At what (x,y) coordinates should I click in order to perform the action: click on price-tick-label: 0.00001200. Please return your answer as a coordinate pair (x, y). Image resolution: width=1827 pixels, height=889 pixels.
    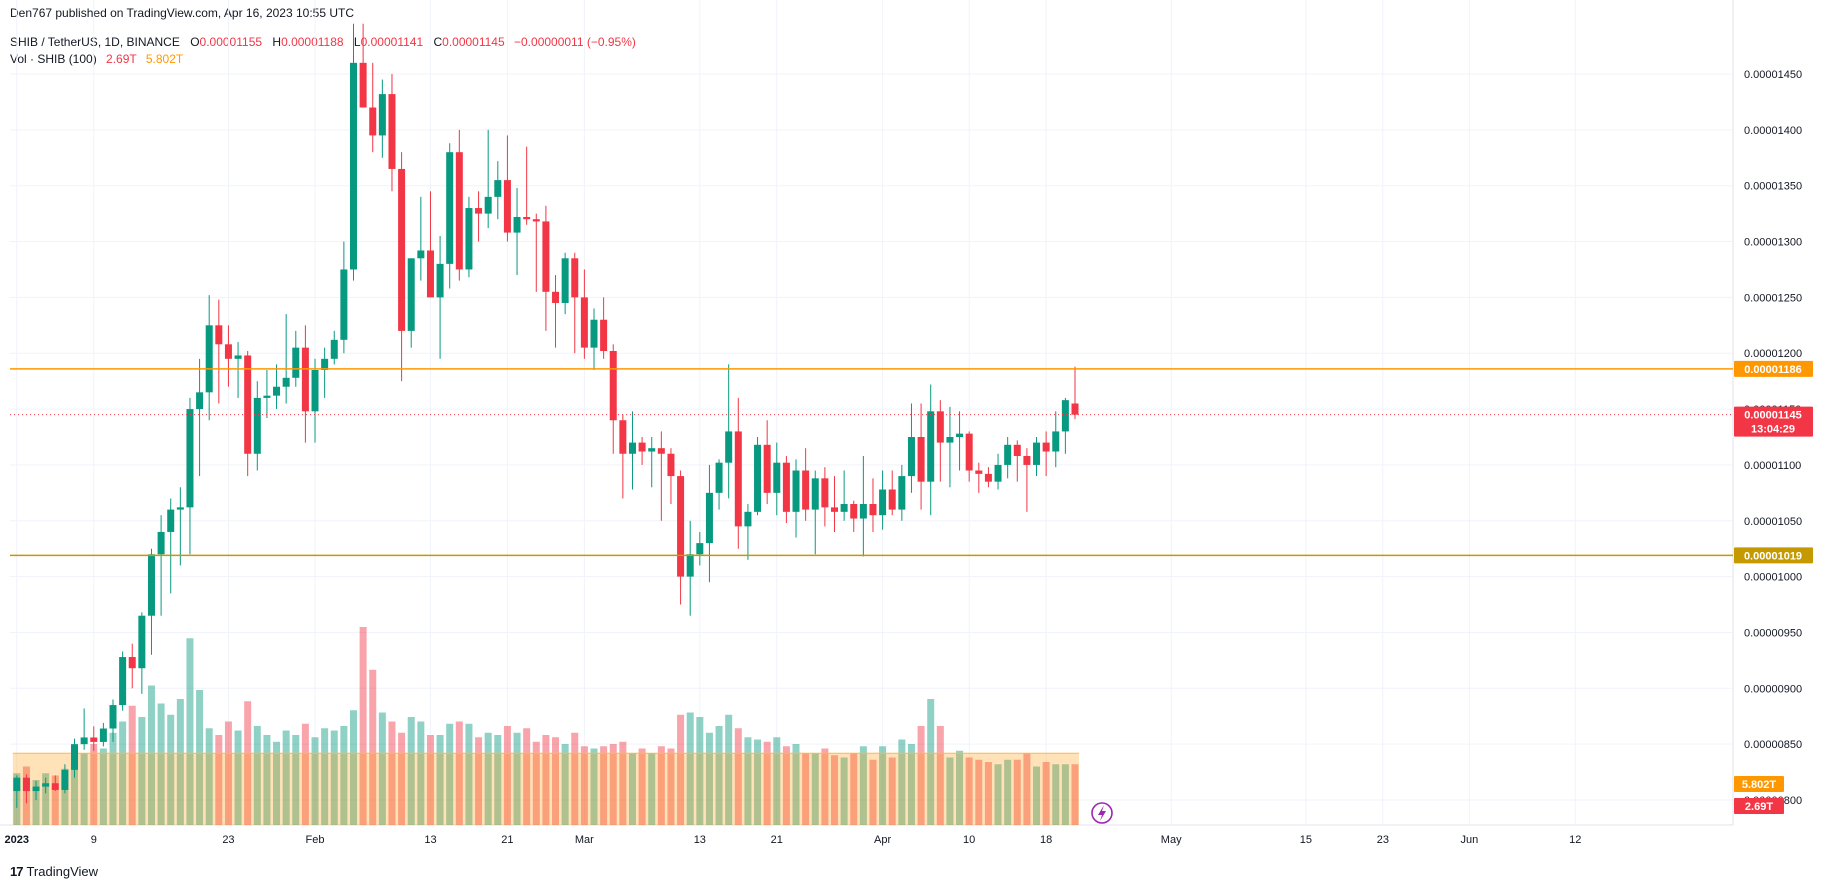
    Looking at the image, I should click on (1773, 354).